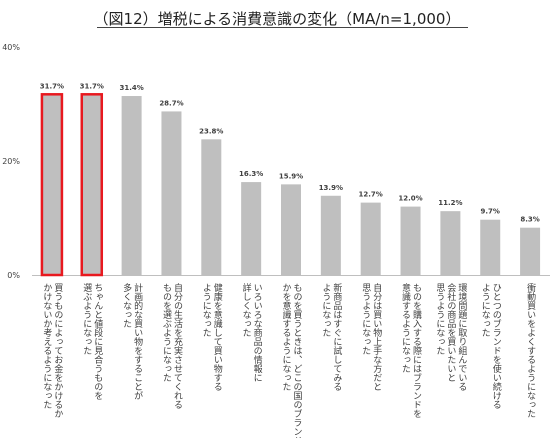 This screenshot has height=438, width=554. Describe the element at coordinates (530, 350) in the screenshot. I see `category-label: 衝動買いをよくするようになった` at that location.